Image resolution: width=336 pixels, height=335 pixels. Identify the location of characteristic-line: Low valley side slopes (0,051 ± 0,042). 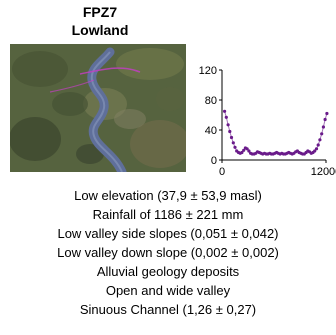
(168, 233).